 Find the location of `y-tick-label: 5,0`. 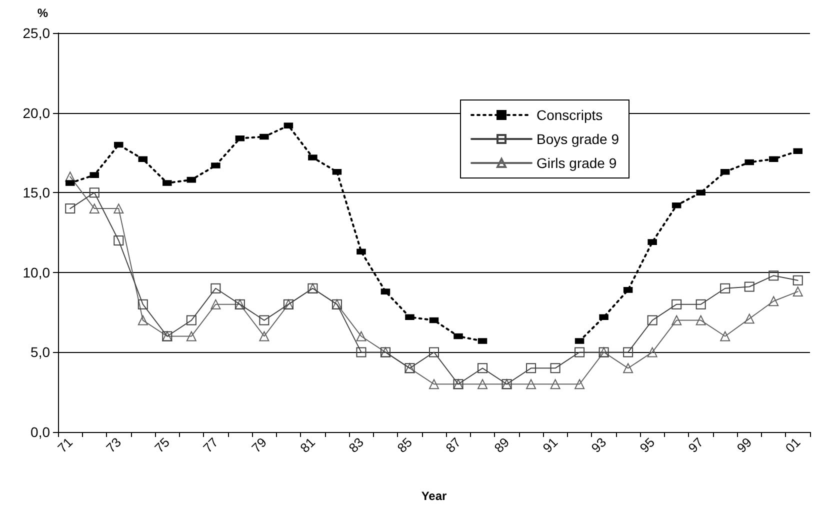

y-tick-label: 5,0 is located at coordinates (40, 352).